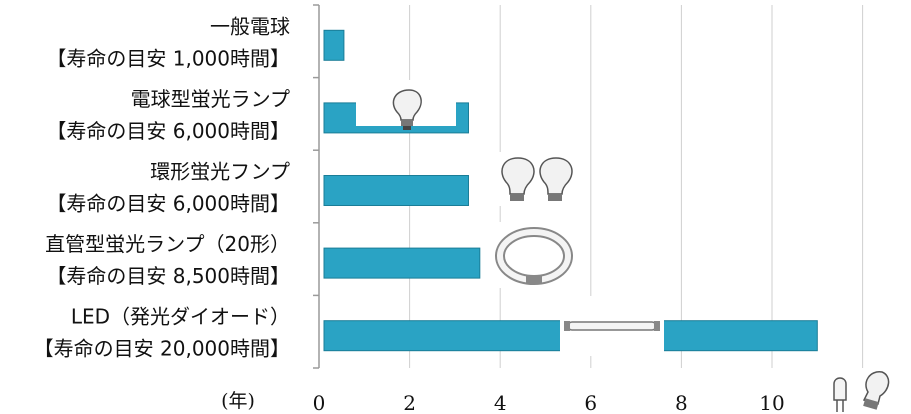  I want to click on category-name: 環形蛍光フンプ, so click(220, 172).